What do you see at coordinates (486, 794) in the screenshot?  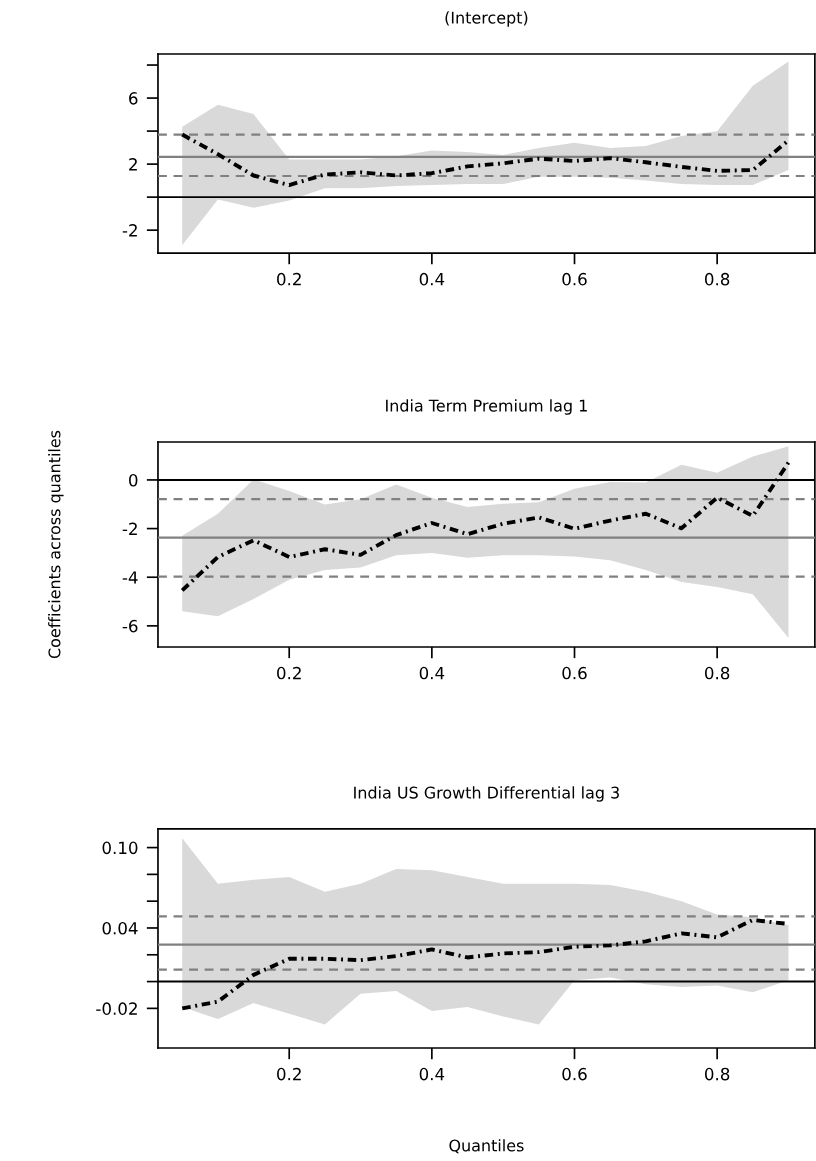 I see `chart-title: India US Growth Differential lag 3` at bounding box center [486, 794].